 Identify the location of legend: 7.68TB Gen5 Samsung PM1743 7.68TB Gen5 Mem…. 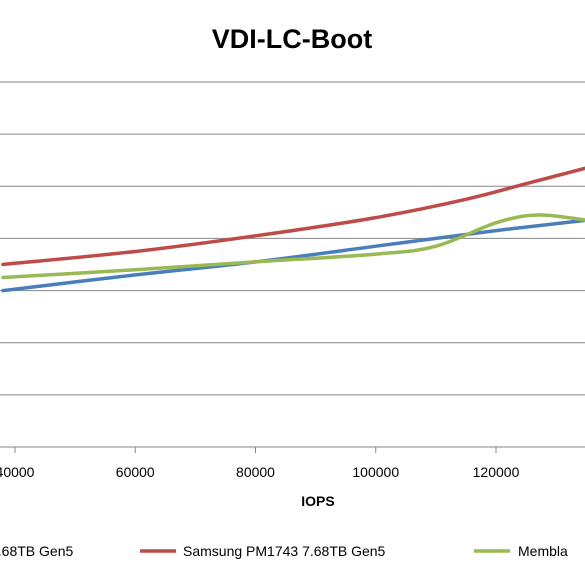
(284, 551).